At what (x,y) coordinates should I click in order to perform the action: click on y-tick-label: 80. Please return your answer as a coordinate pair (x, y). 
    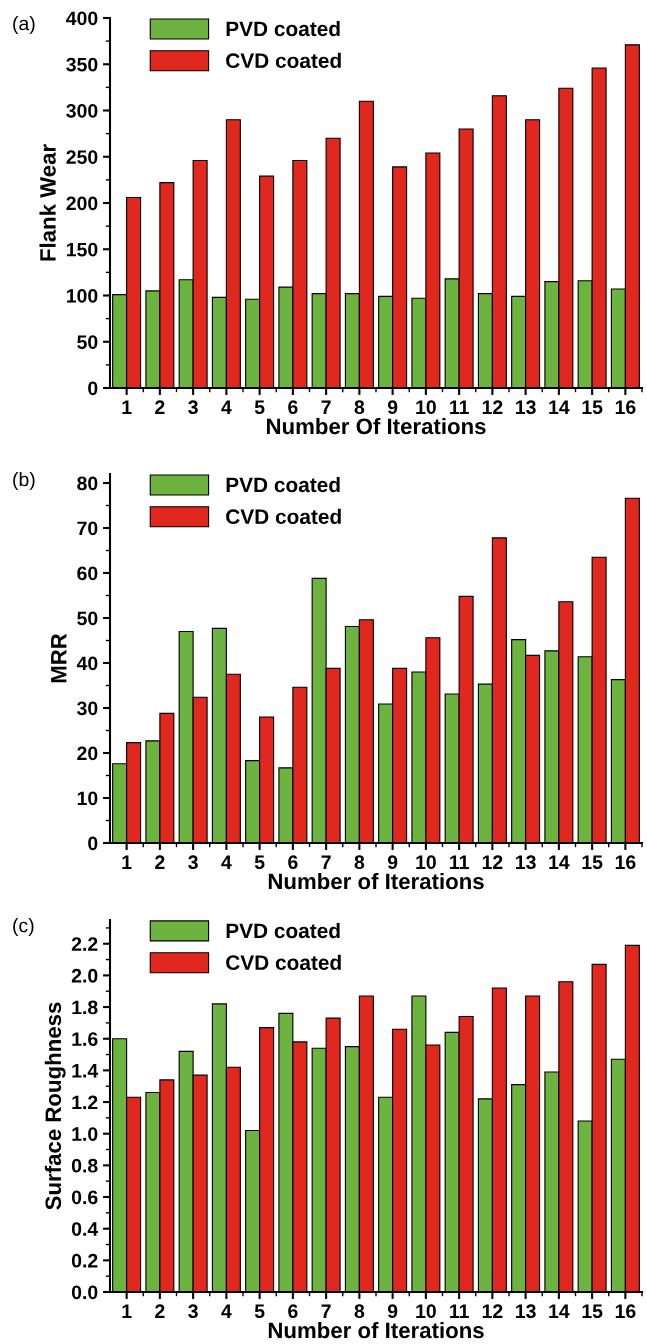
    Looking at the image, I should click on (87, 483).